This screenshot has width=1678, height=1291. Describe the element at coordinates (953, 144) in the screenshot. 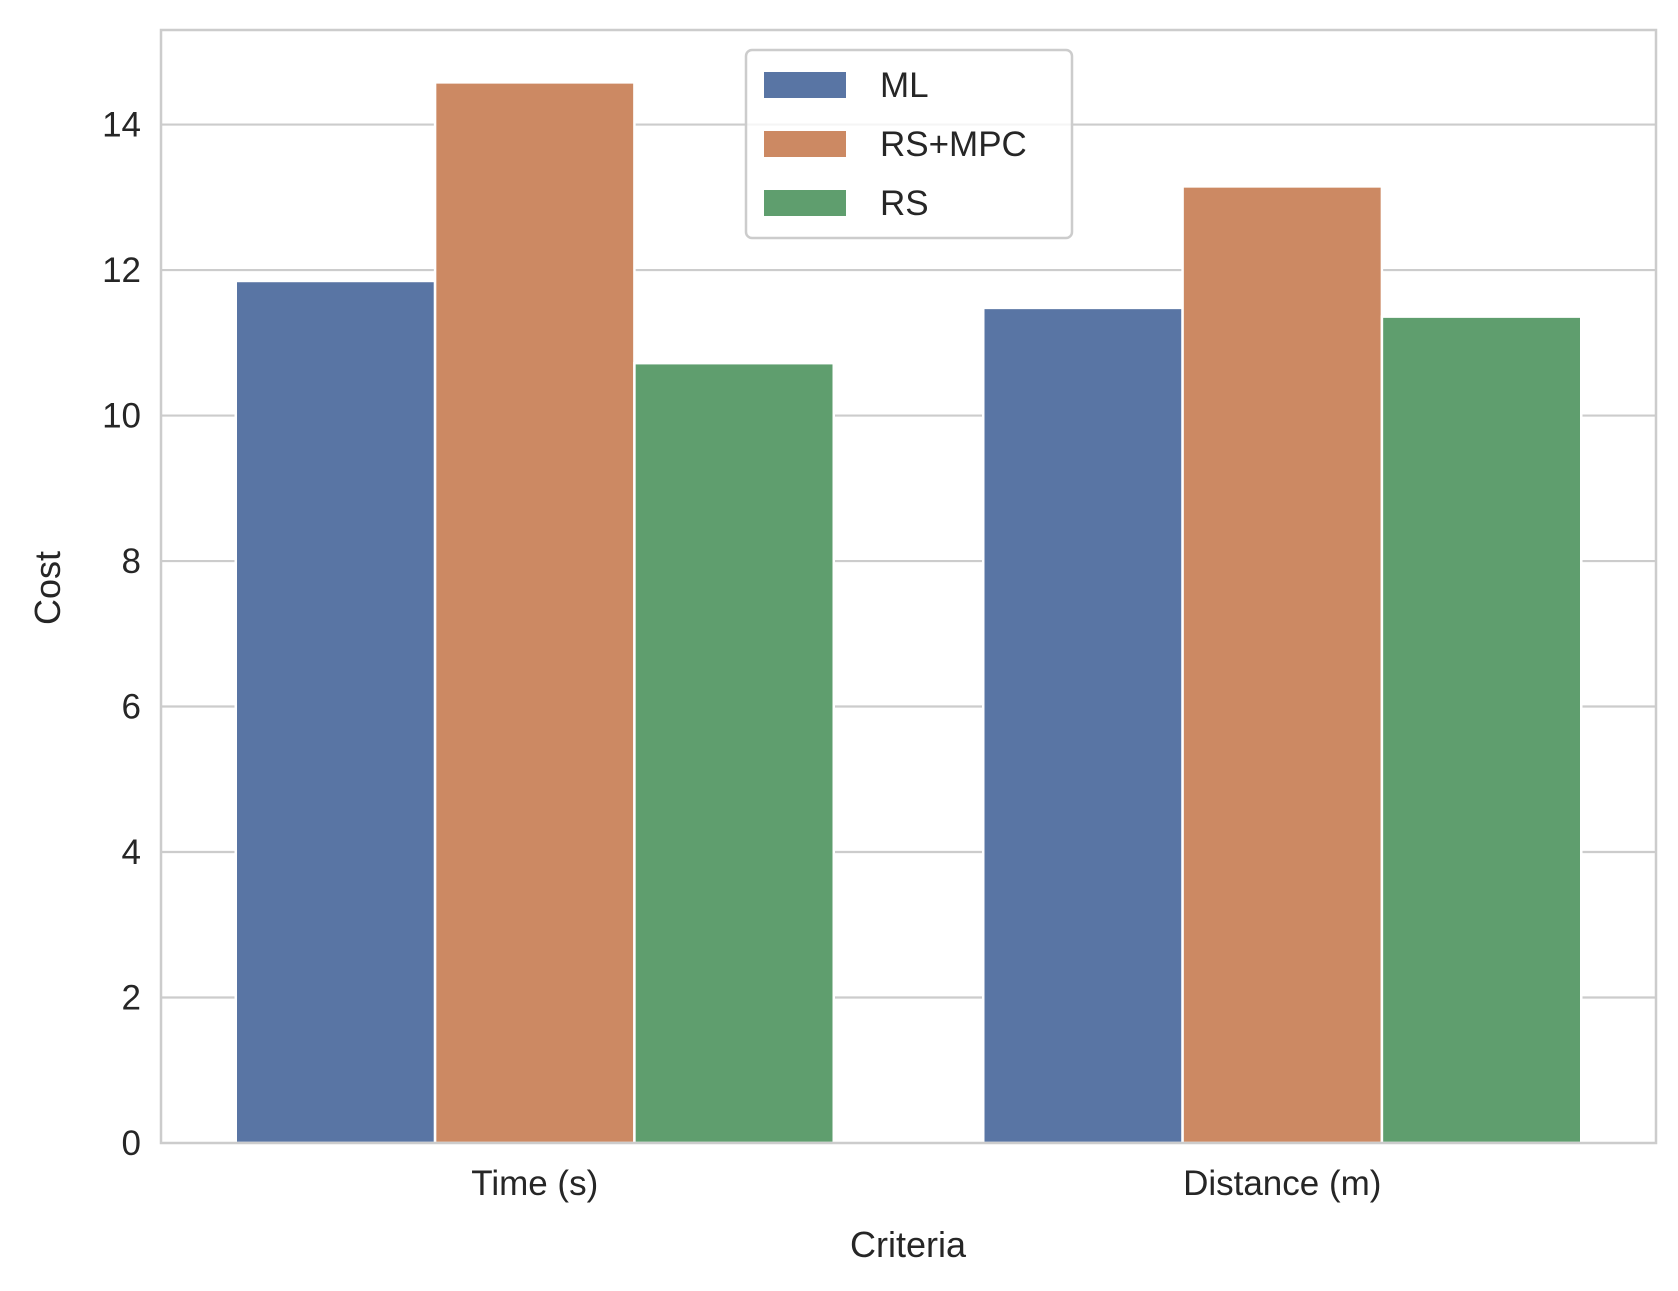

I see `legend-label: RS+MPC` at that location.